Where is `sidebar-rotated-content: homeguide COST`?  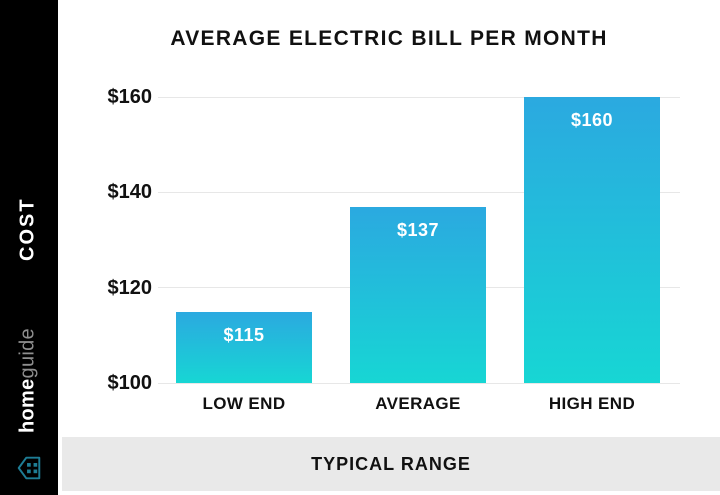
sidebar-rotated-content: homeguide COST is located at coordinates (29, 247).